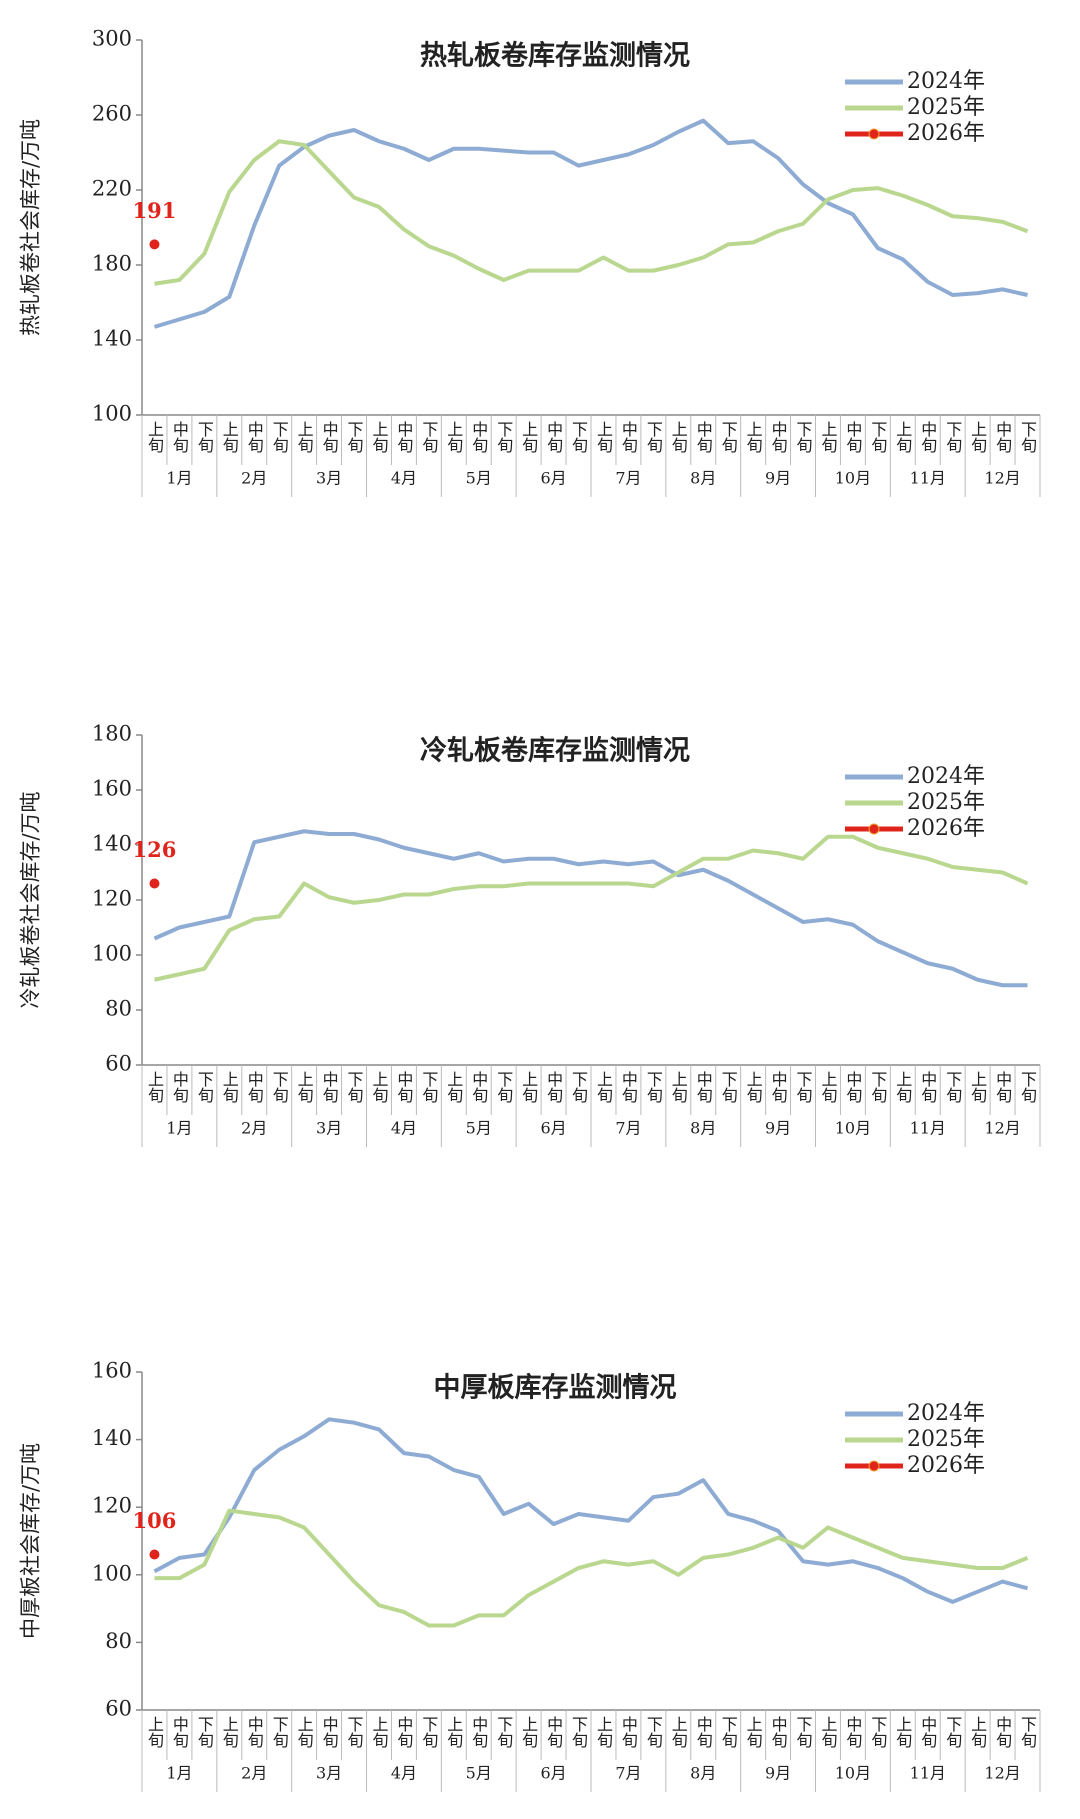 Image resolution: width=1080 pixels, height=1819 pixels. What do you see at coordinates (112, 114) in the screenshot?
I see `y-tick-label: 260` at bounding box center [112, 114].